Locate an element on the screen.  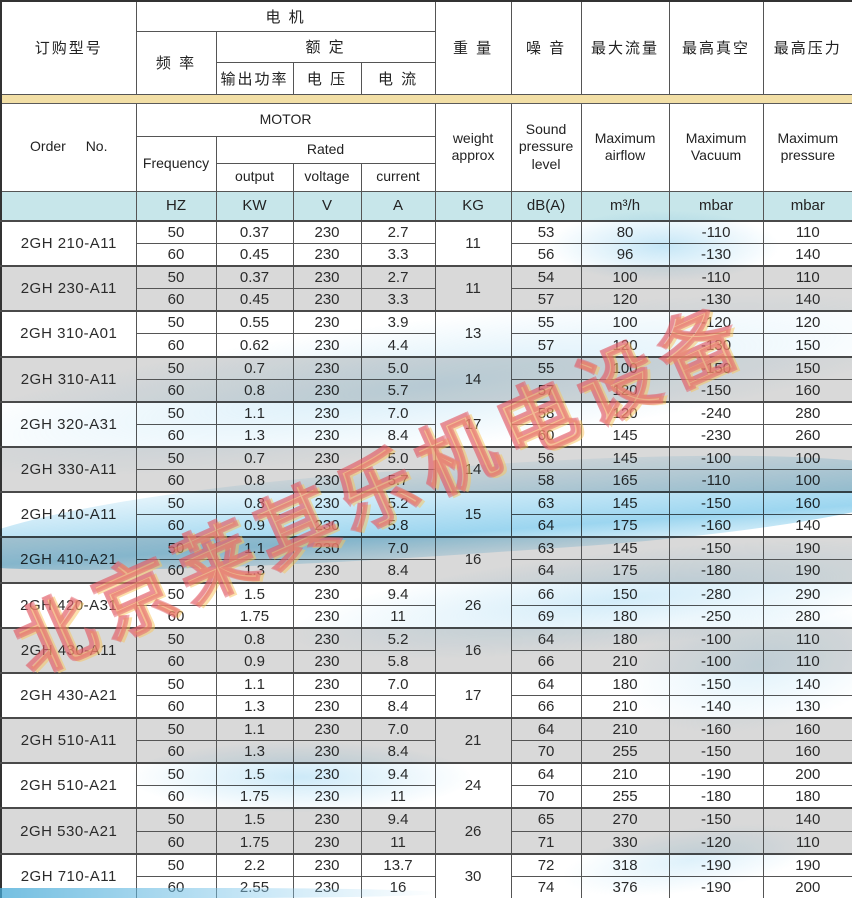
table-row: 60 0.9 230 5.8 66 210 -100 110 is located at coordinates (426, 661).